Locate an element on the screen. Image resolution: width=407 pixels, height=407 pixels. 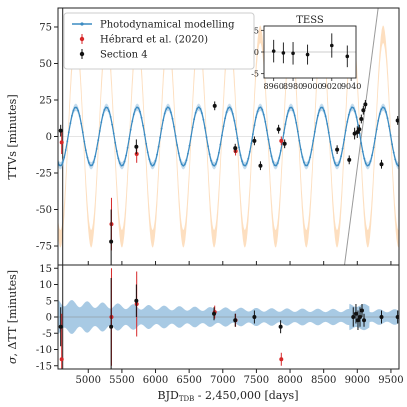
top-y-axis-label: TTVs [minutes] is located at coordinates (12, 136).